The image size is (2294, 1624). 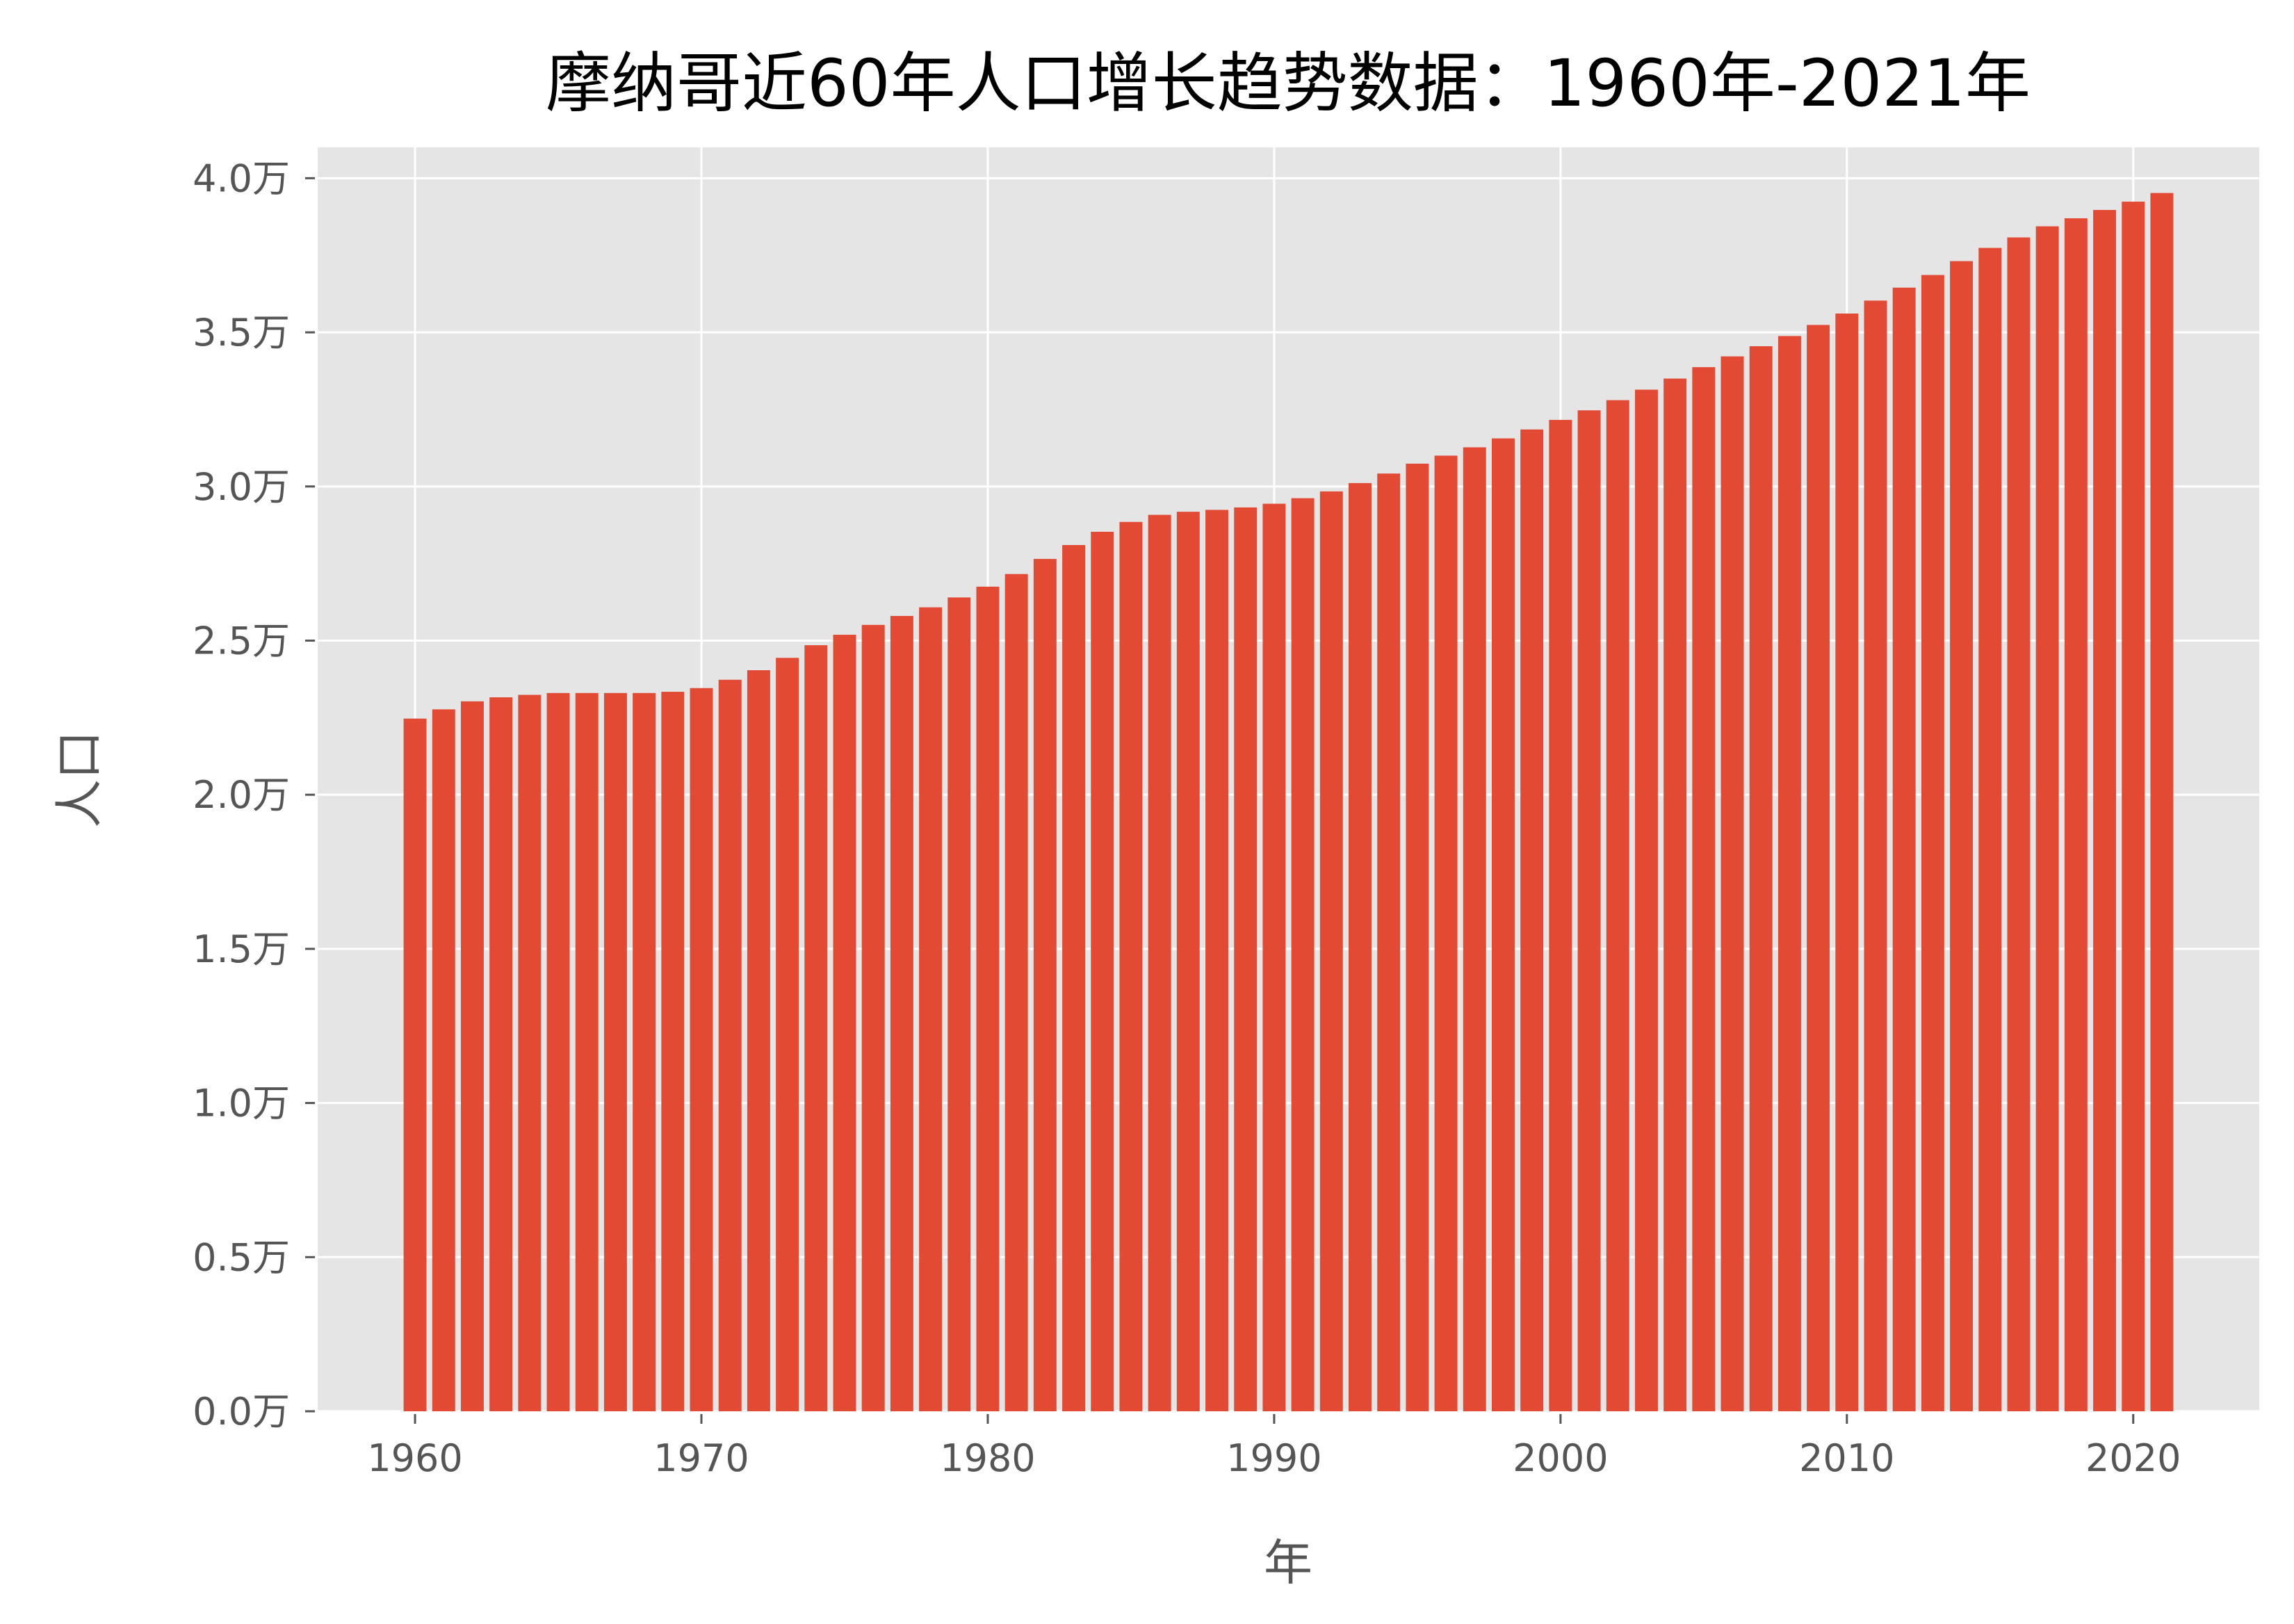 What do you see at coordinates (2133, 1458) in the screenshot?
I see `x-tick-label: 2020` at bounding box center [2133, 1458].